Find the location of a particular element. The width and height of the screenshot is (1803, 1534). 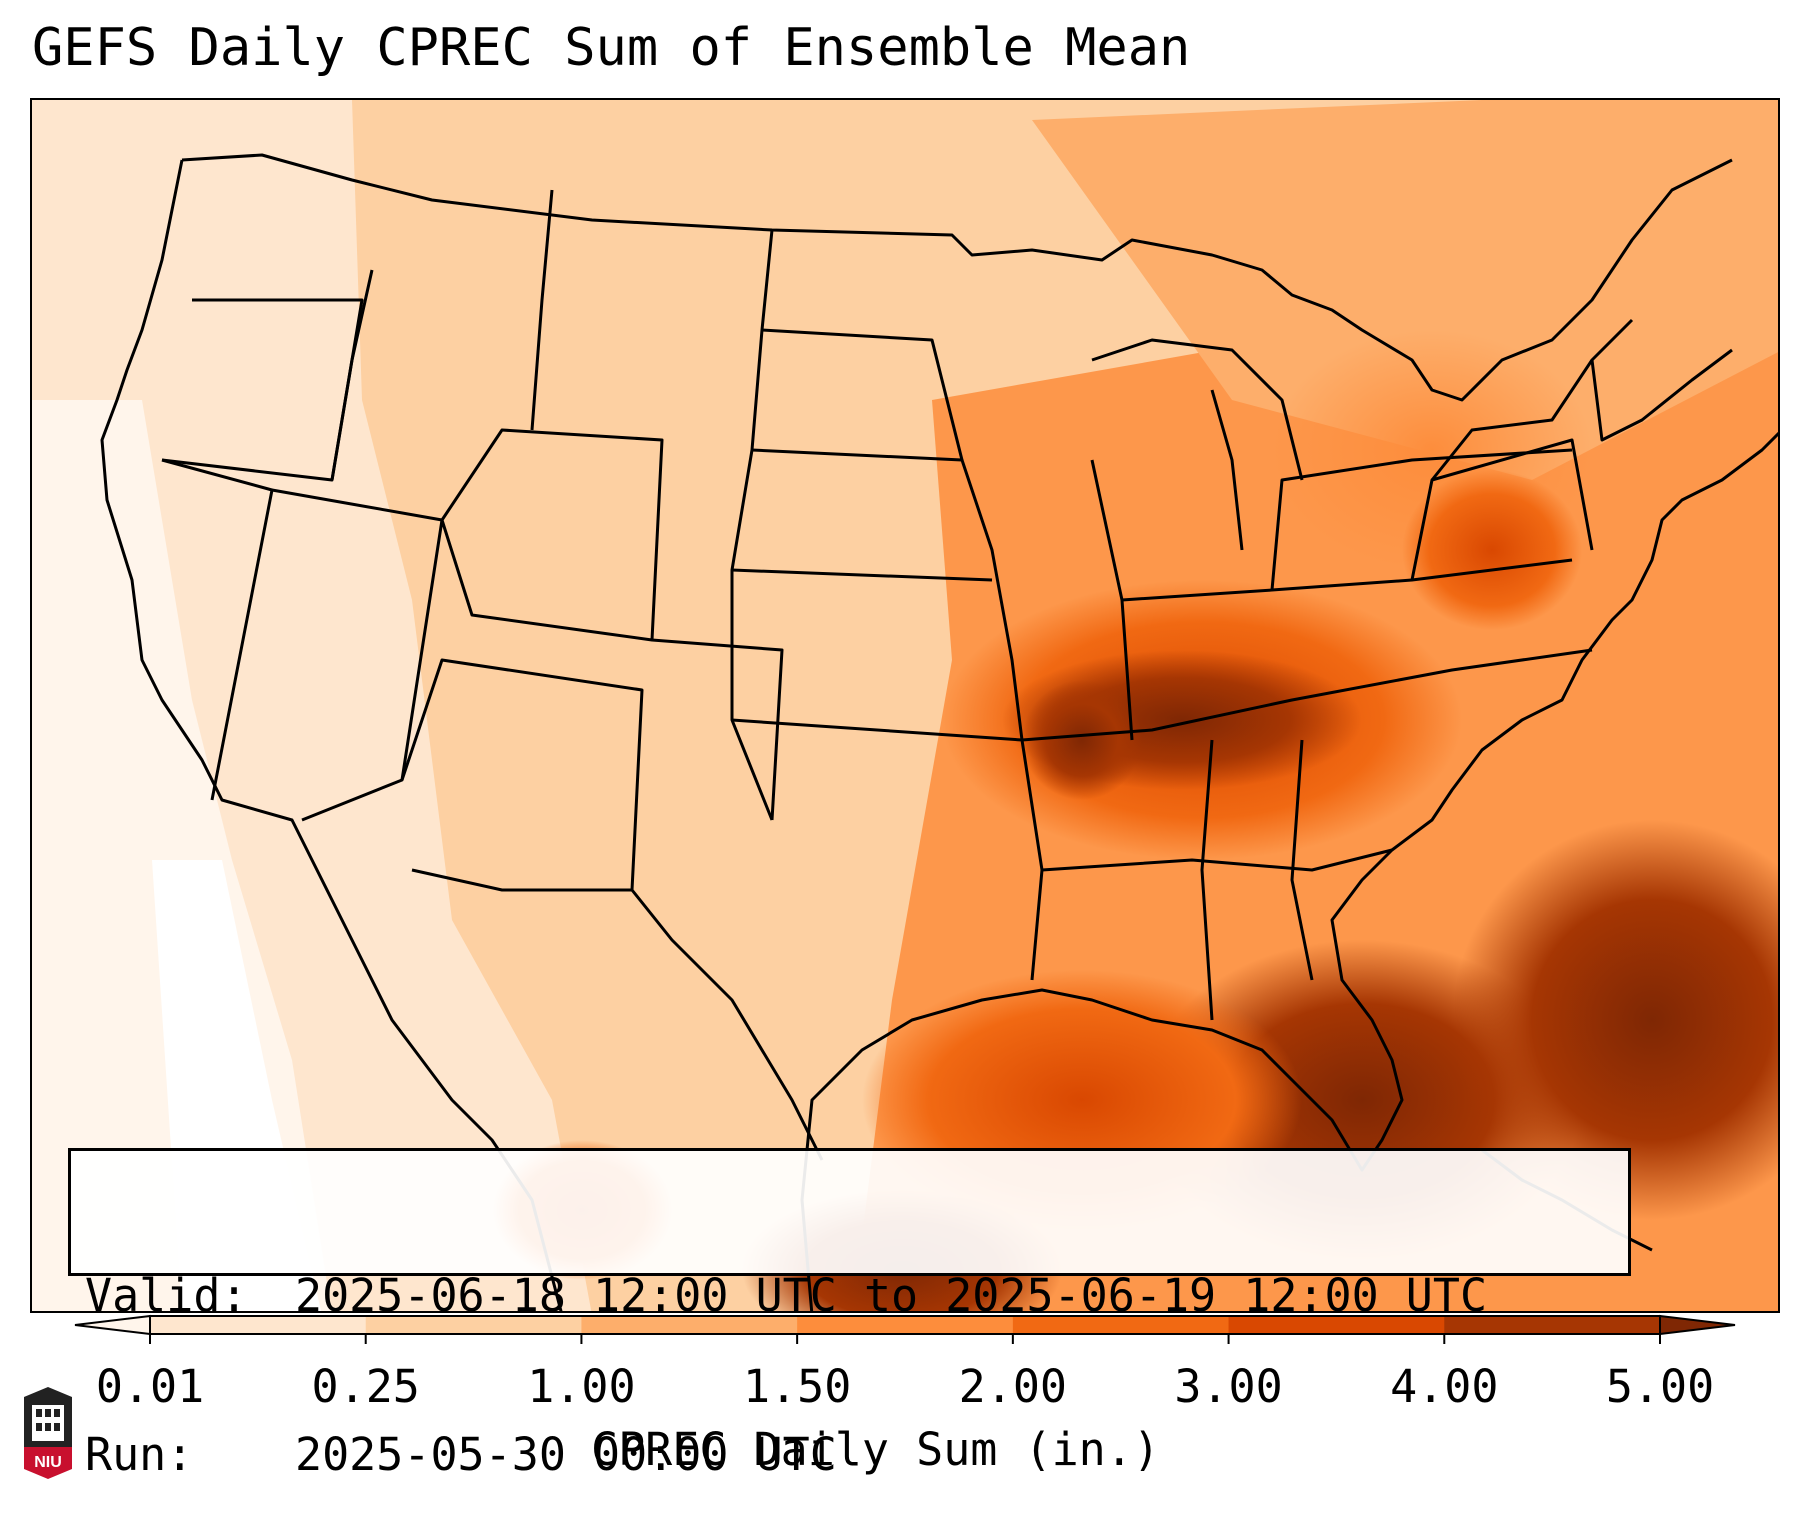

map-title: GEFS Daily CPREC Sum of Ensemble Mean is located at coordinates (611, 48).